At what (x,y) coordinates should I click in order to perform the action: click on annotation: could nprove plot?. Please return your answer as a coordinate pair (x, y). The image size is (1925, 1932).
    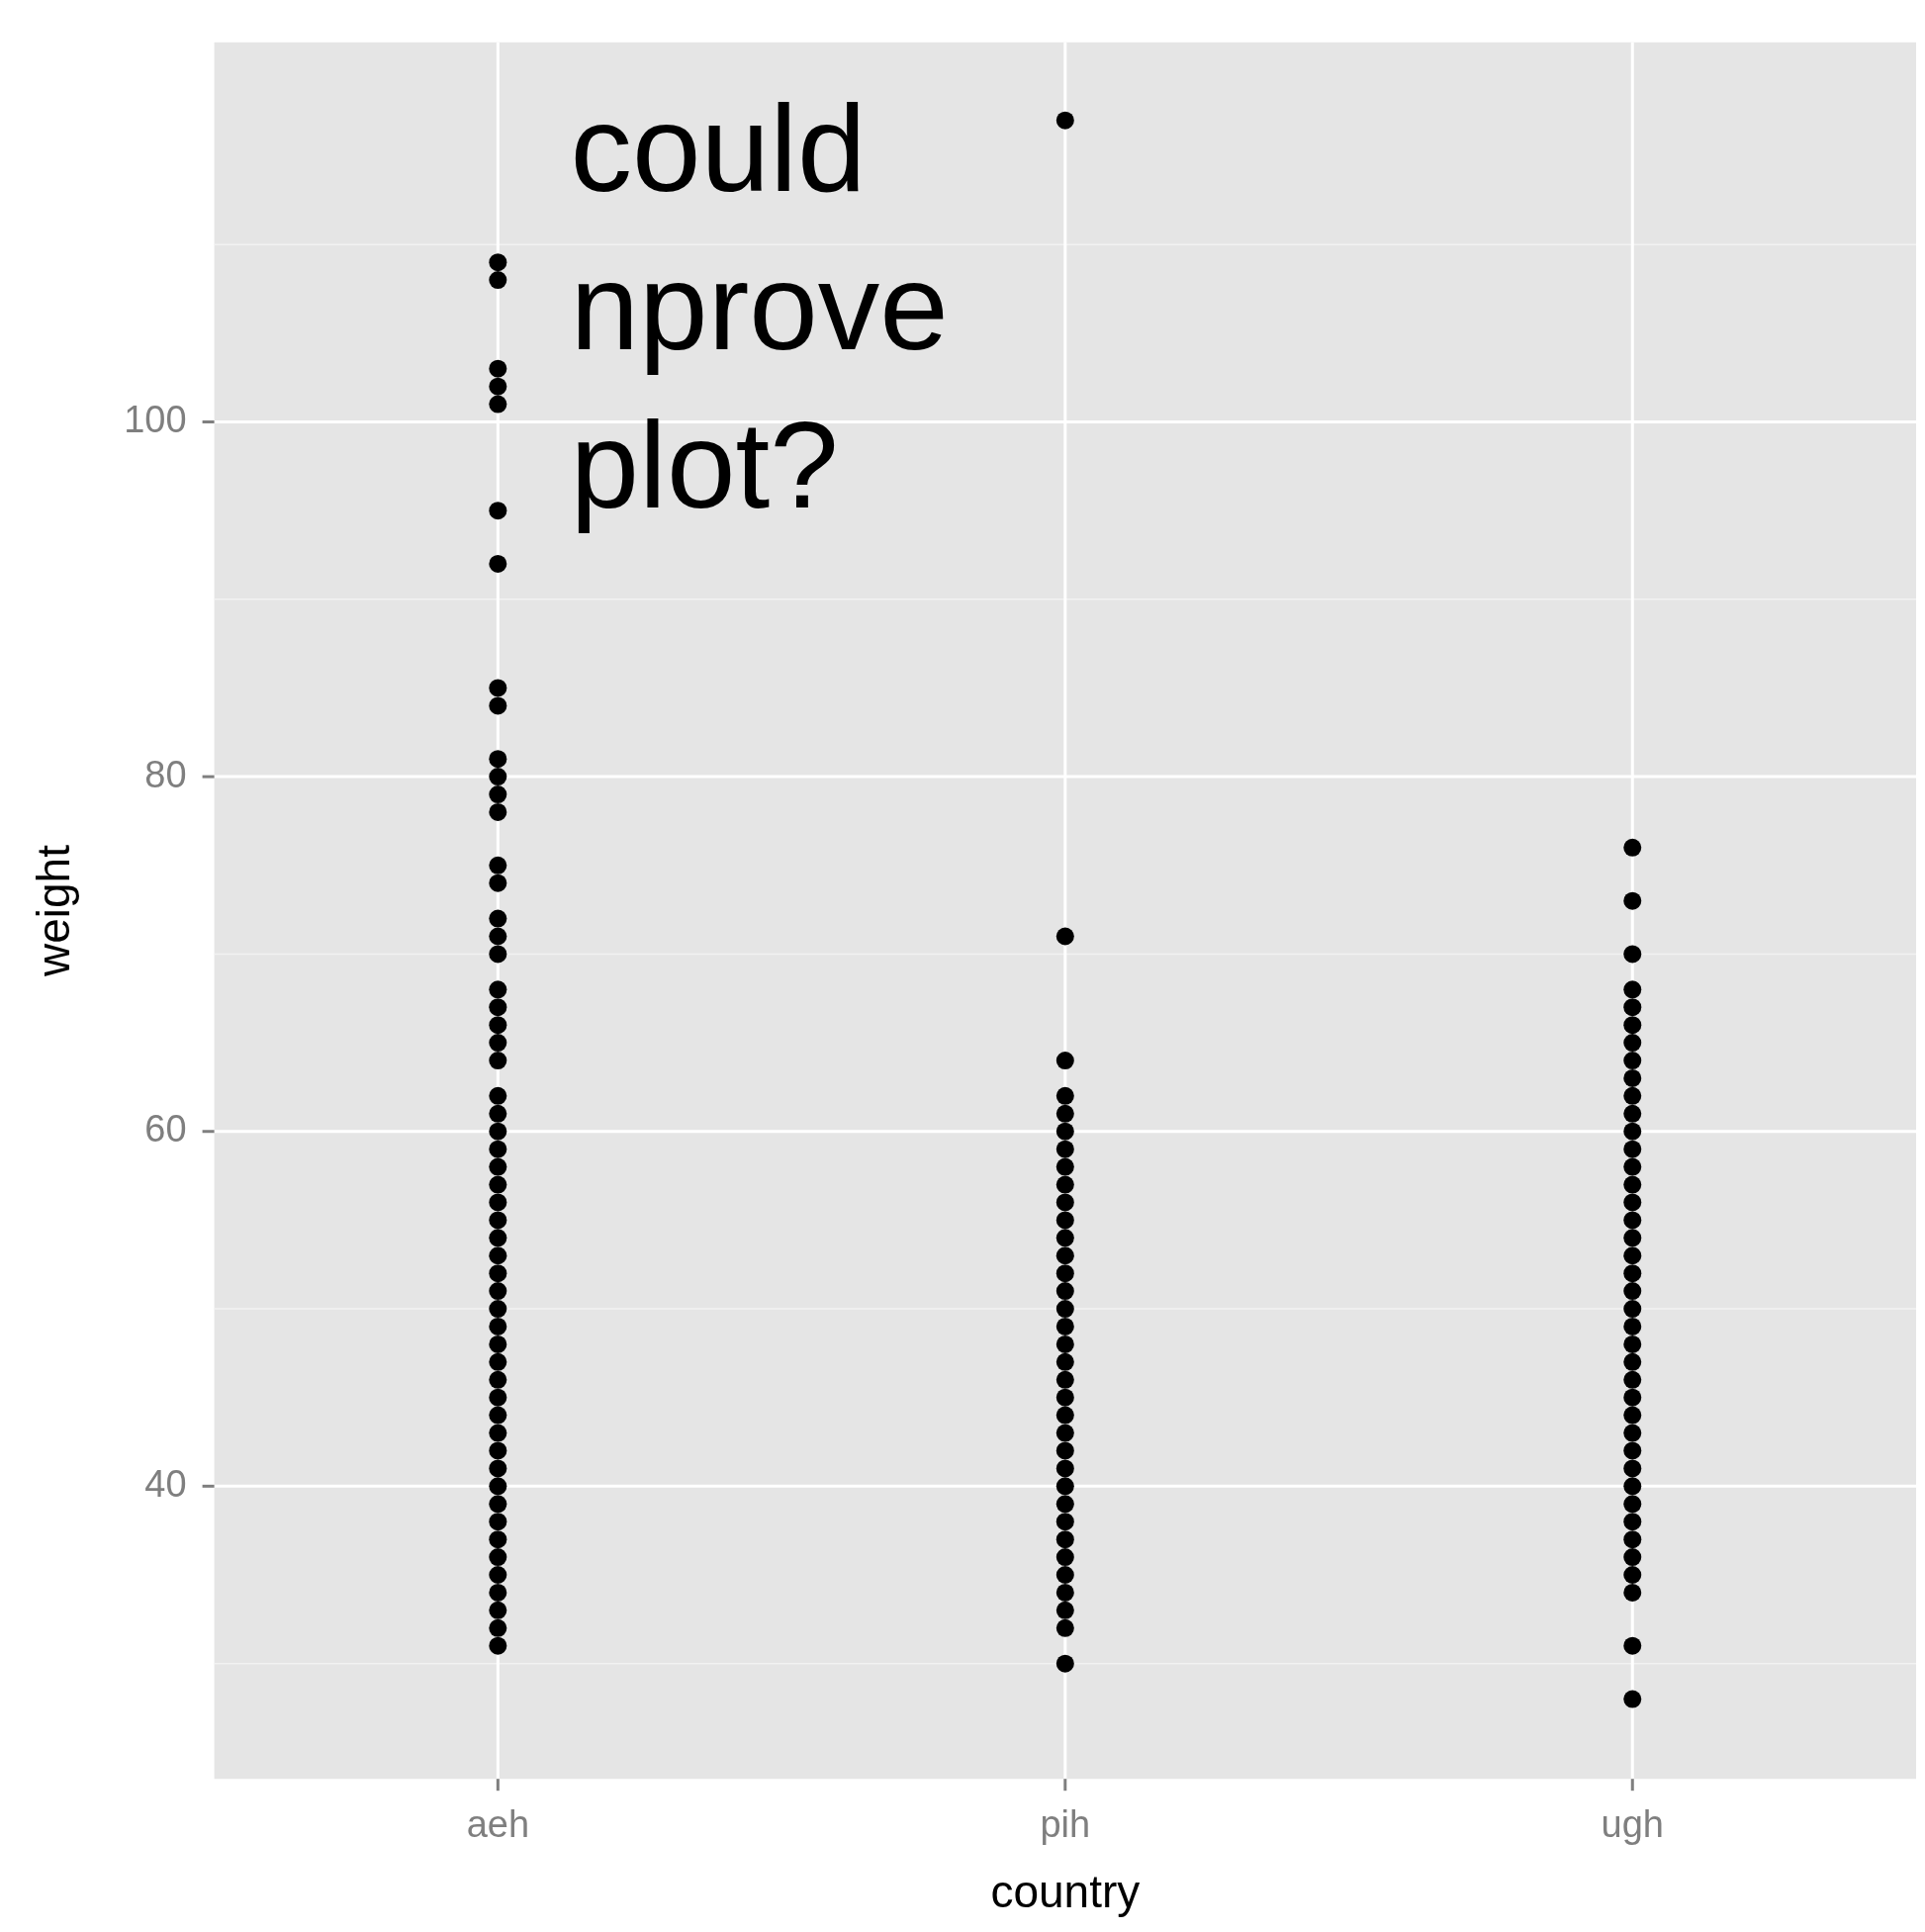
    Looking at the image, I should click on (759, 305).